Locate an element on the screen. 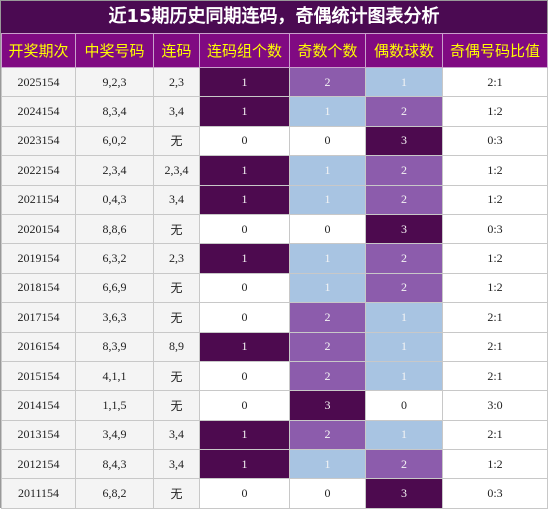 The height and width of the screenshot is (509, 548). table-cell: 2016154 is located at coordinates (38, 346).